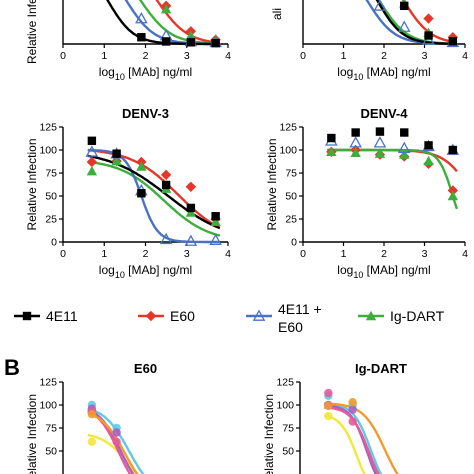 This screenshot has height=474, width=474. I want to click on x-axis-label-part: log, so click(107, 72).